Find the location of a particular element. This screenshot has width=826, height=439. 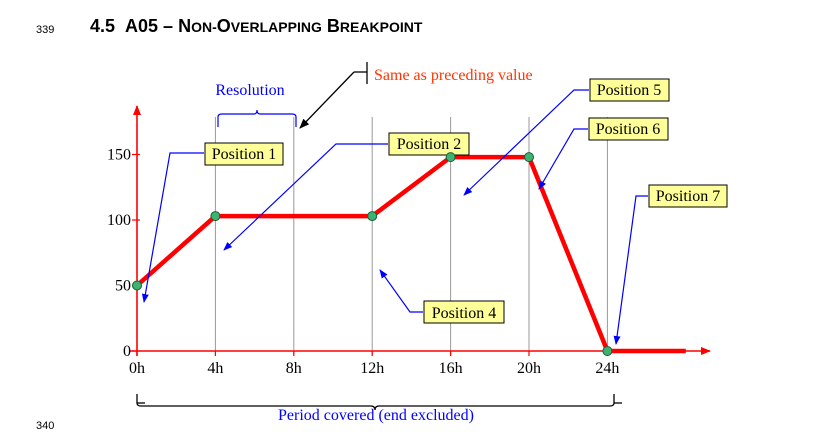

section-heading: 4.5 A05 – NON-OVERLAPPING BREAKPOINT is located at coordinates (256, 26).